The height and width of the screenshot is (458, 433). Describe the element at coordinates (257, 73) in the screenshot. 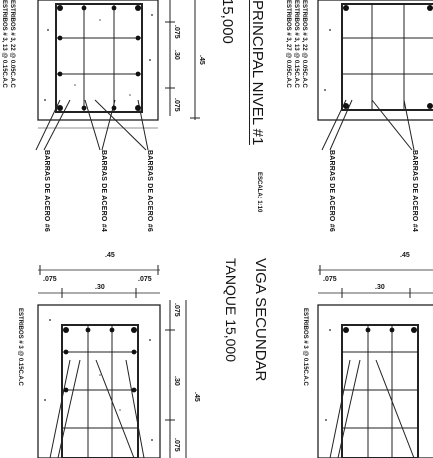

I see `title1-label: PRINCIPAL NIVEL #1` at that location.